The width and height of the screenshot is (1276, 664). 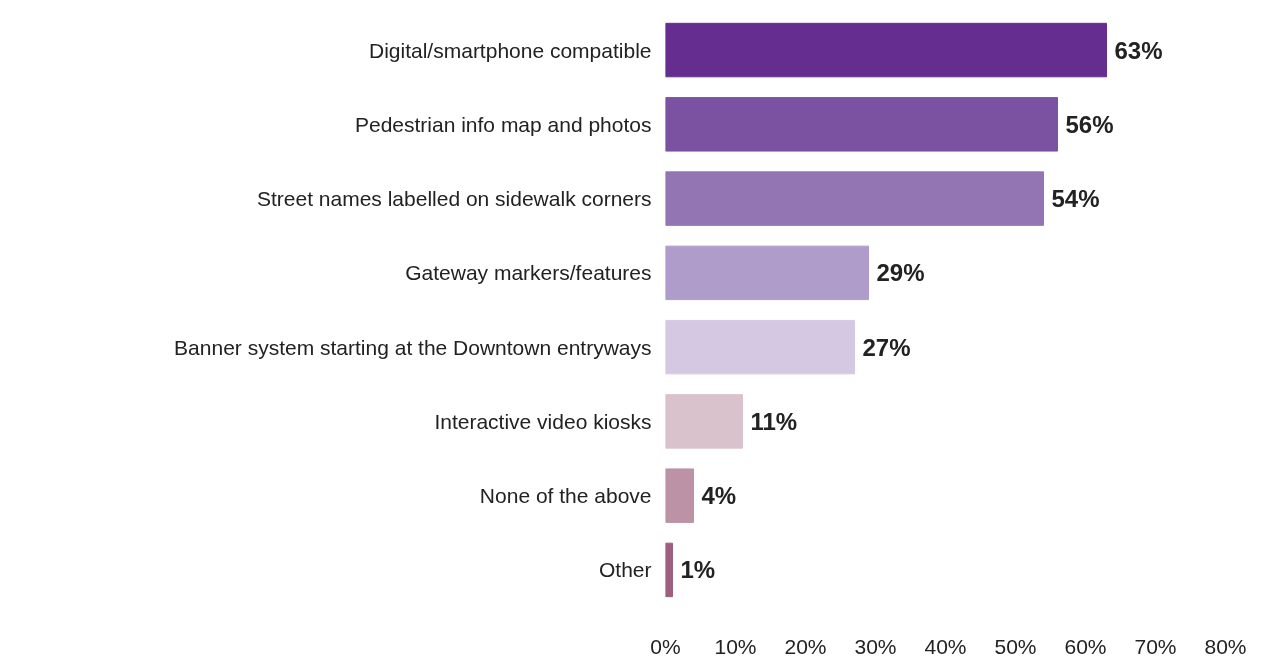 What do you see at coordinates (1155, 646) in the screenshot?
I see `x-tick-label: 70%` at bounding box center [1155, 646].